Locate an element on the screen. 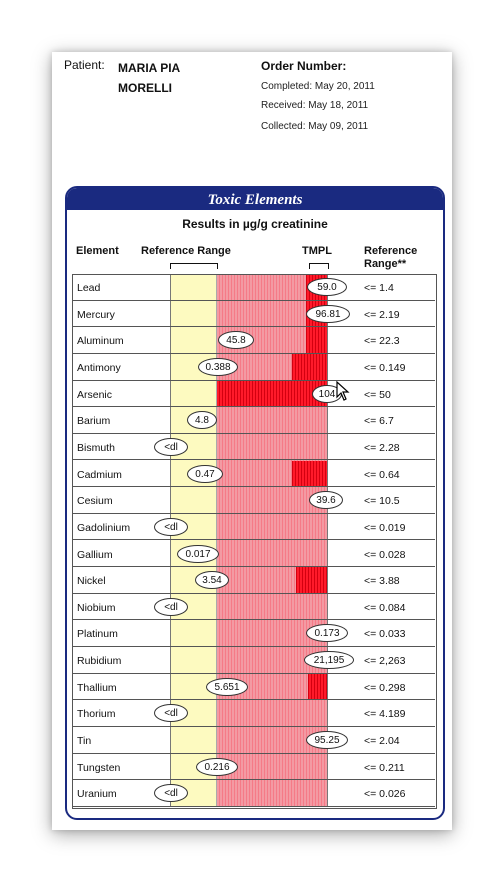  result-marker: 0.017 is located at coordinates (198, 553).